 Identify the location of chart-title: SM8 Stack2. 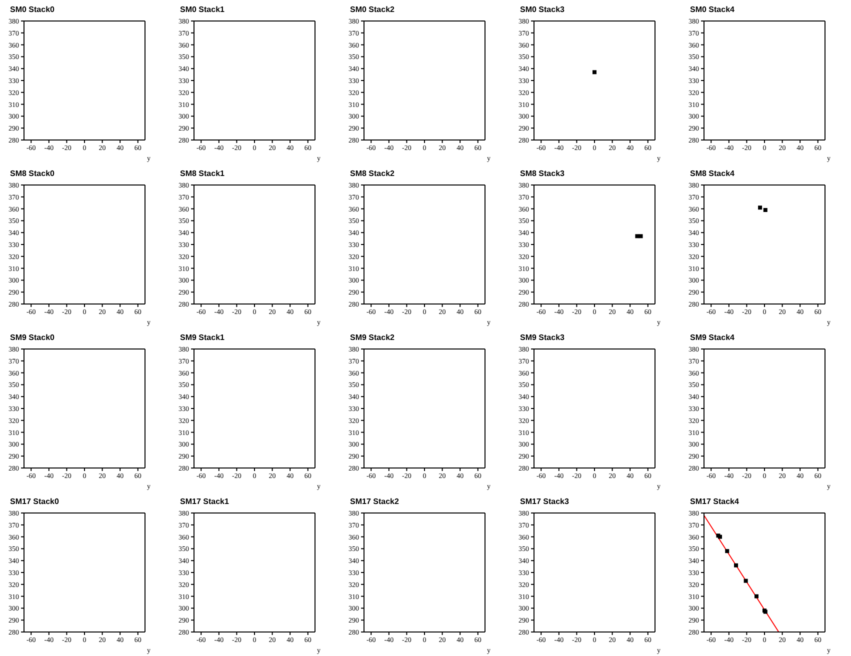
(372, 173).